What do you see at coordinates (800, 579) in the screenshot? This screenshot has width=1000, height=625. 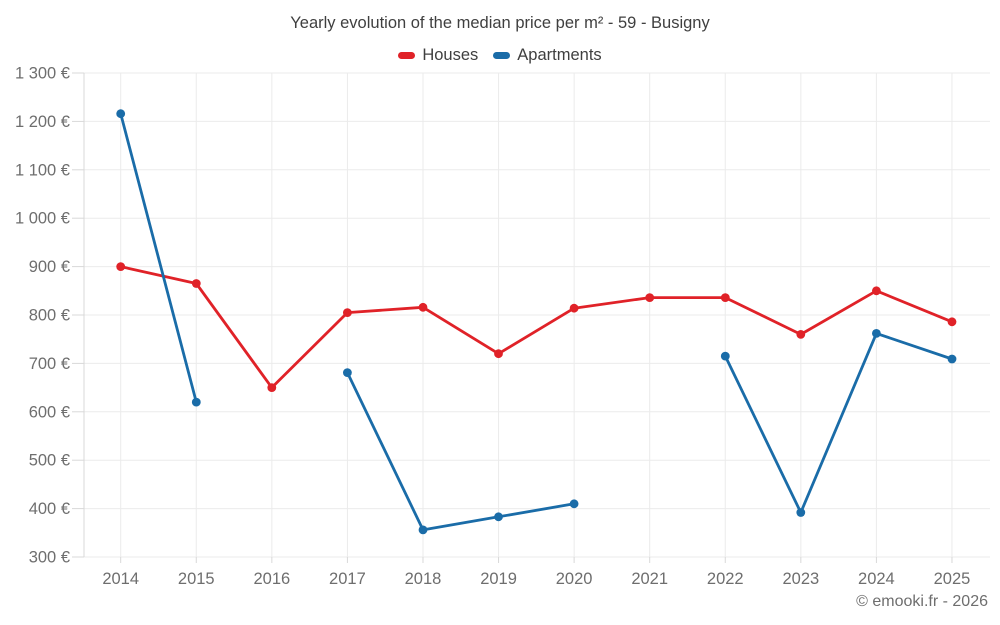 I see `x-axis-label: 2023` at bounding box center [800, 579].